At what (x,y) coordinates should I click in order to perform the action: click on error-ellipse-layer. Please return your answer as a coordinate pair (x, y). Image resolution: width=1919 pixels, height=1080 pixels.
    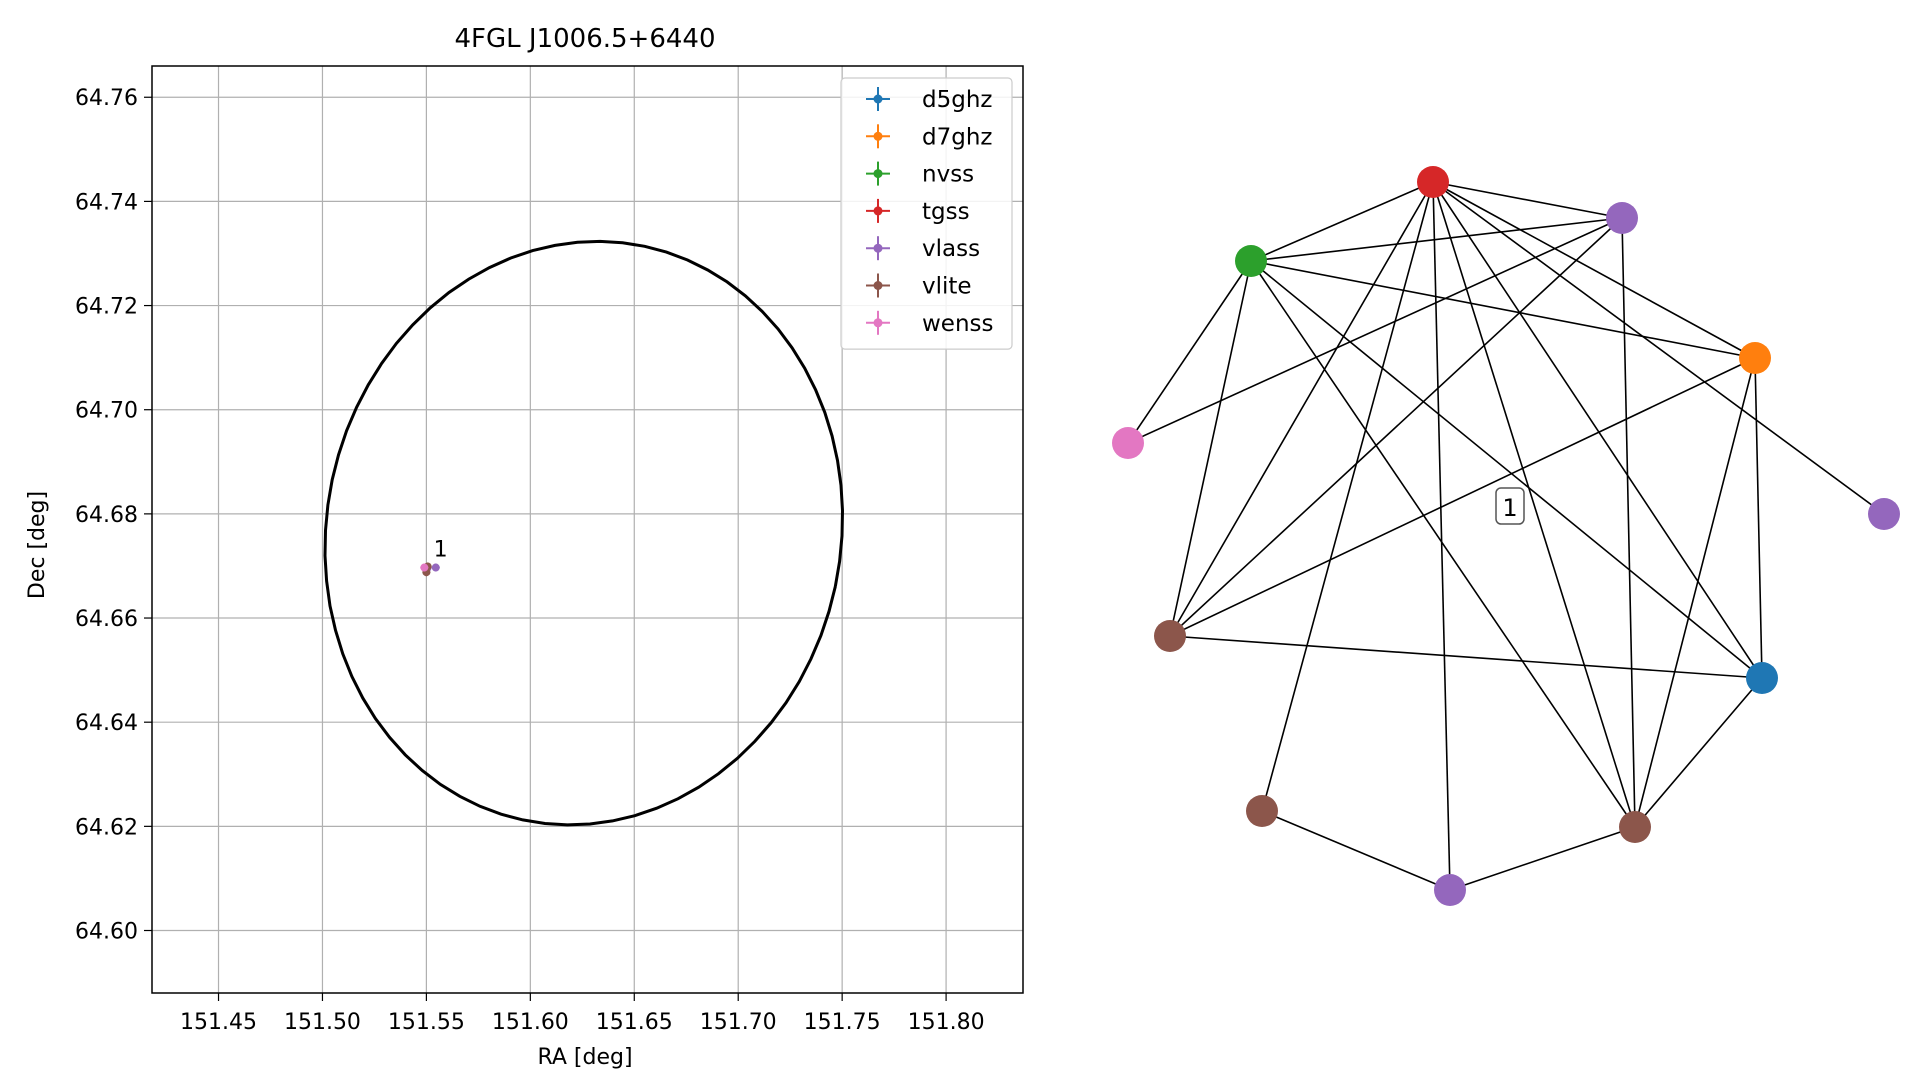
    Looking at the image, I should click on (584, 533).